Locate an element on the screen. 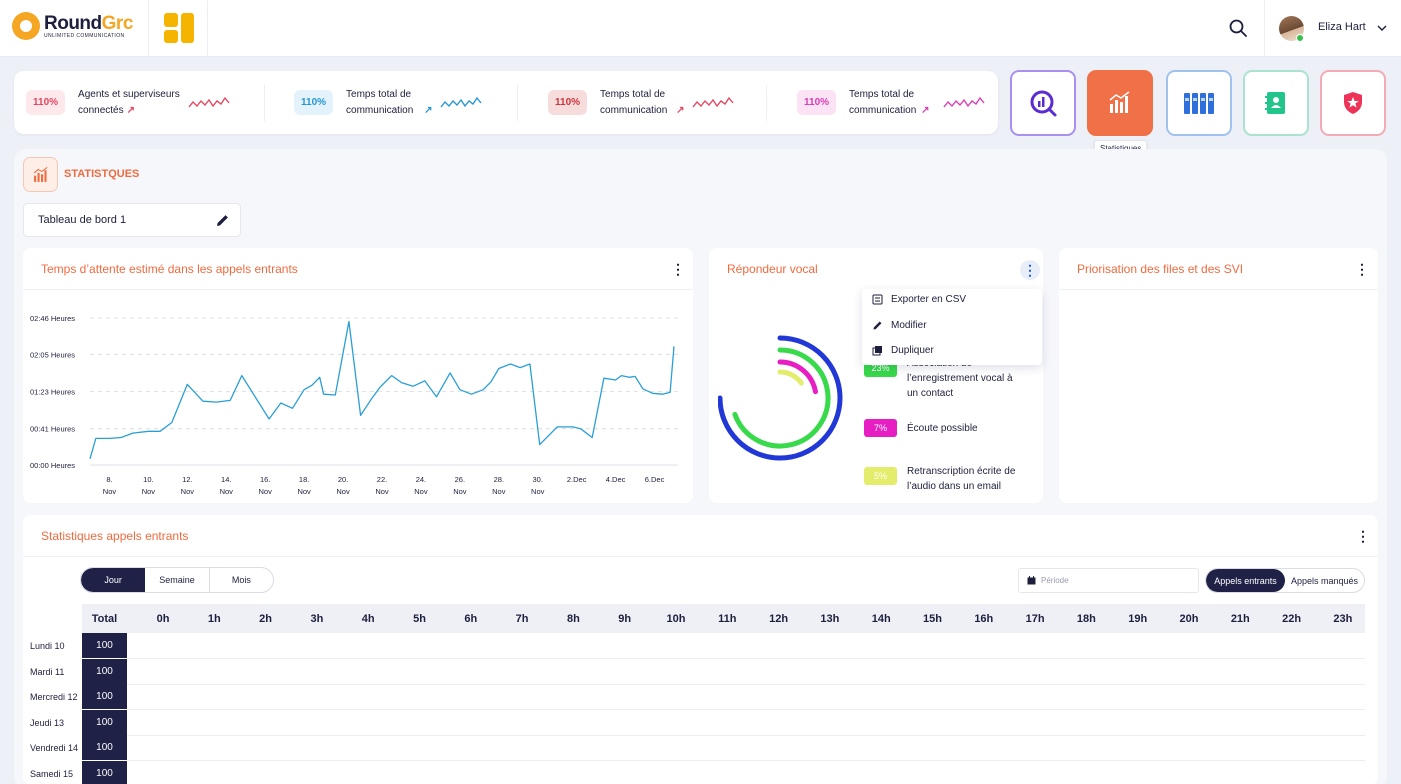  column-header-hour: 0h is located at coordinates (163, 618).